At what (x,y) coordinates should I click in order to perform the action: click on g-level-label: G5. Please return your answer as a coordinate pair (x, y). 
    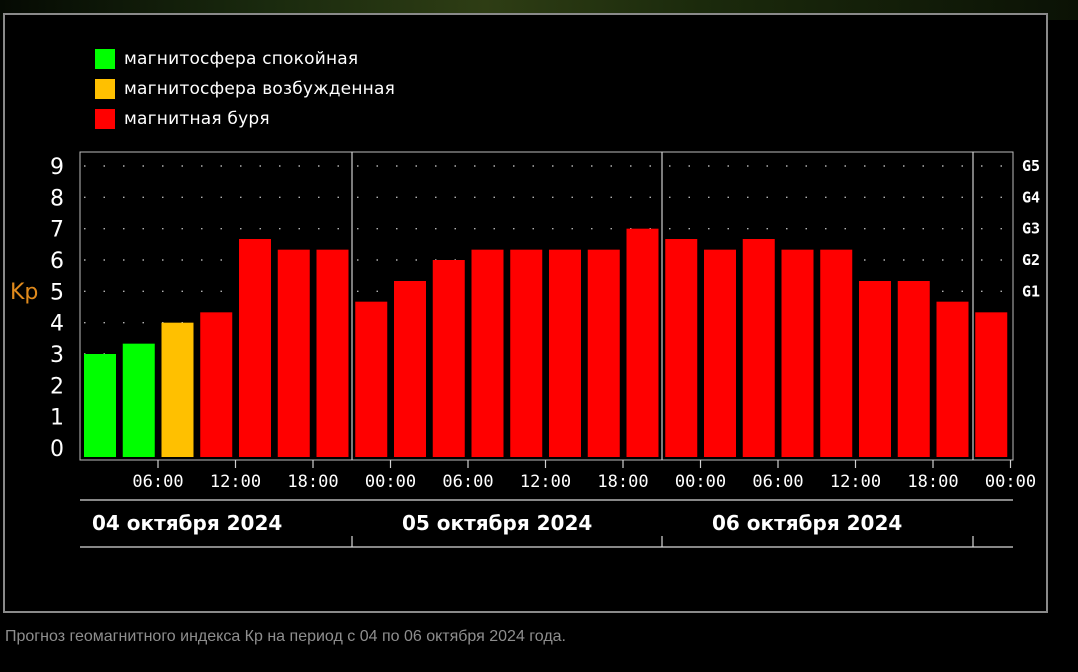
    Looking at the image, I should click on (1031, 166).